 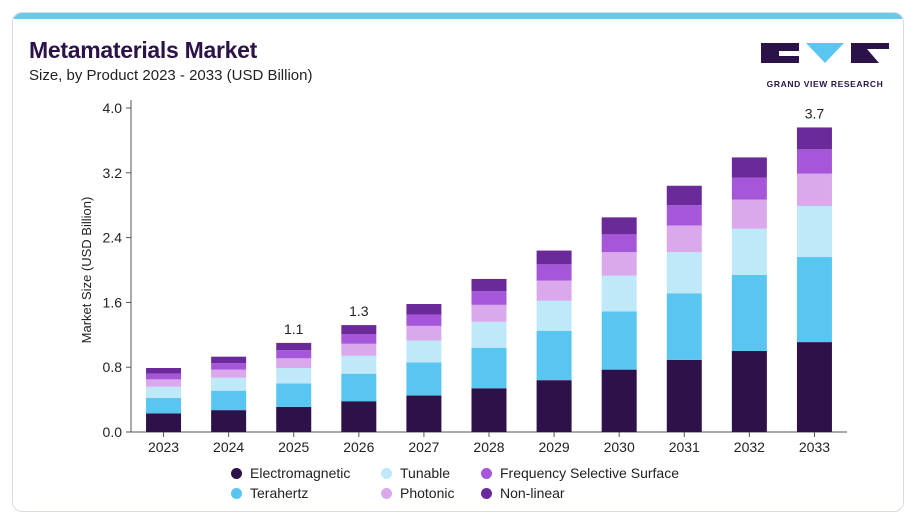 What do you see at coordinates (458, 16) in the screenshot?
I see `accent-bar` at bounding box center [458, 16].